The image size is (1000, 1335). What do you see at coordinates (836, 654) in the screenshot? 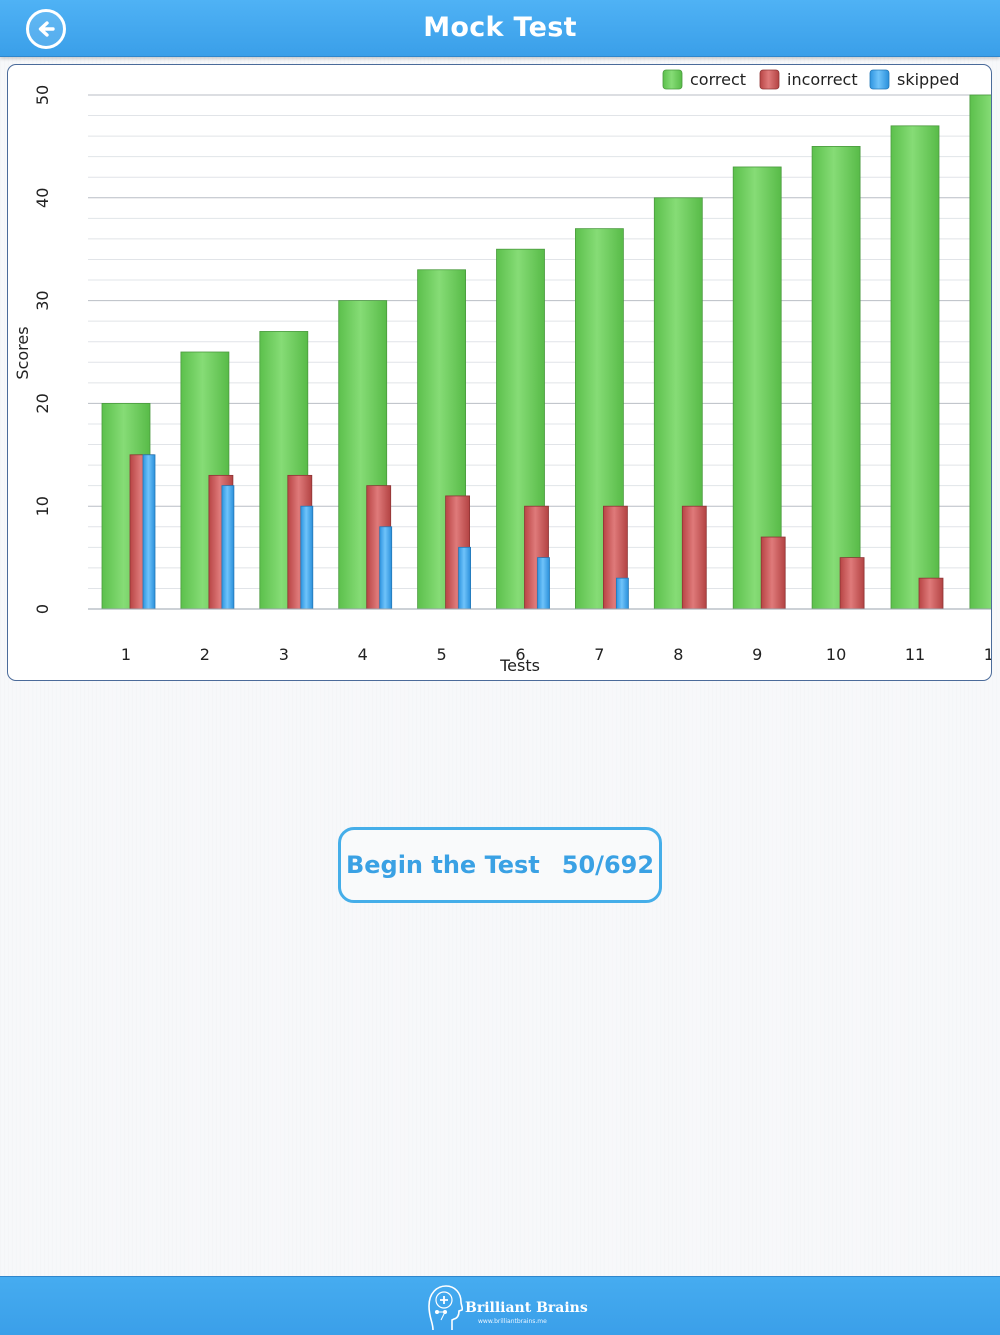
I see `x-tick-label: 10` at bounding box center [836, 654].